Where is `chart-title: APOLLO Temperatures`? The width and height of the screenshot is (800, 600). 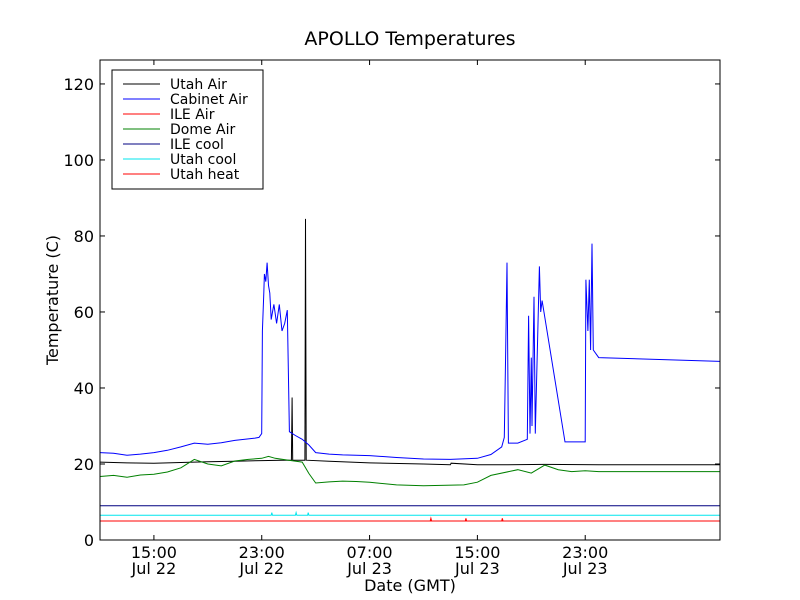 chart-title: APOLLO Temperatures is located at coordinates (409, 39).